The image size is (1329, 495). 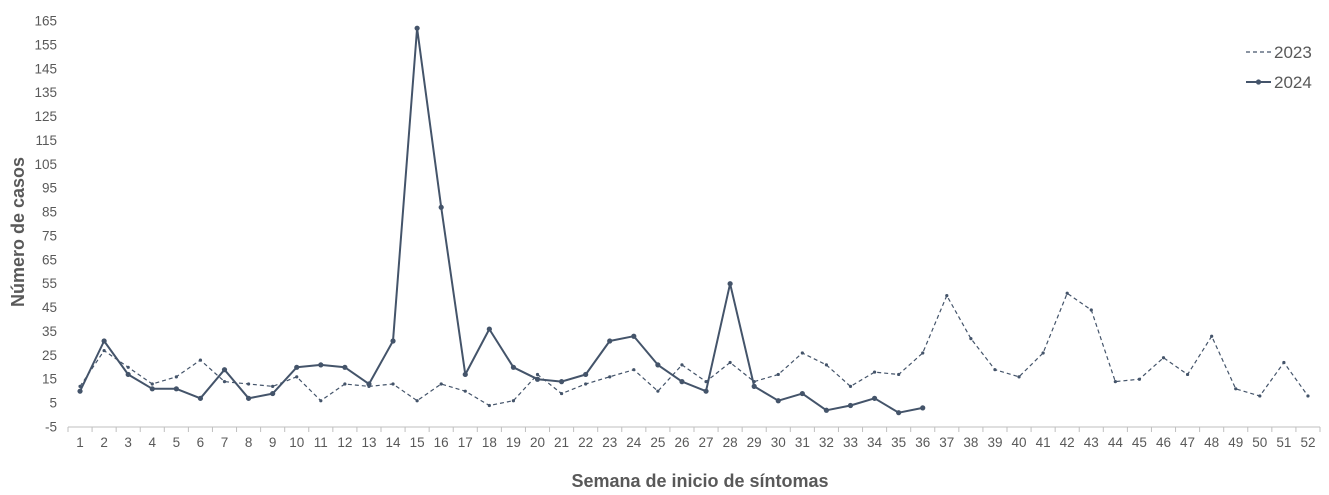 What do you see at coordinates (1283, 442) in the screenshot?
I see `x-tick-label: 51` at bounding box center [1283, 442].